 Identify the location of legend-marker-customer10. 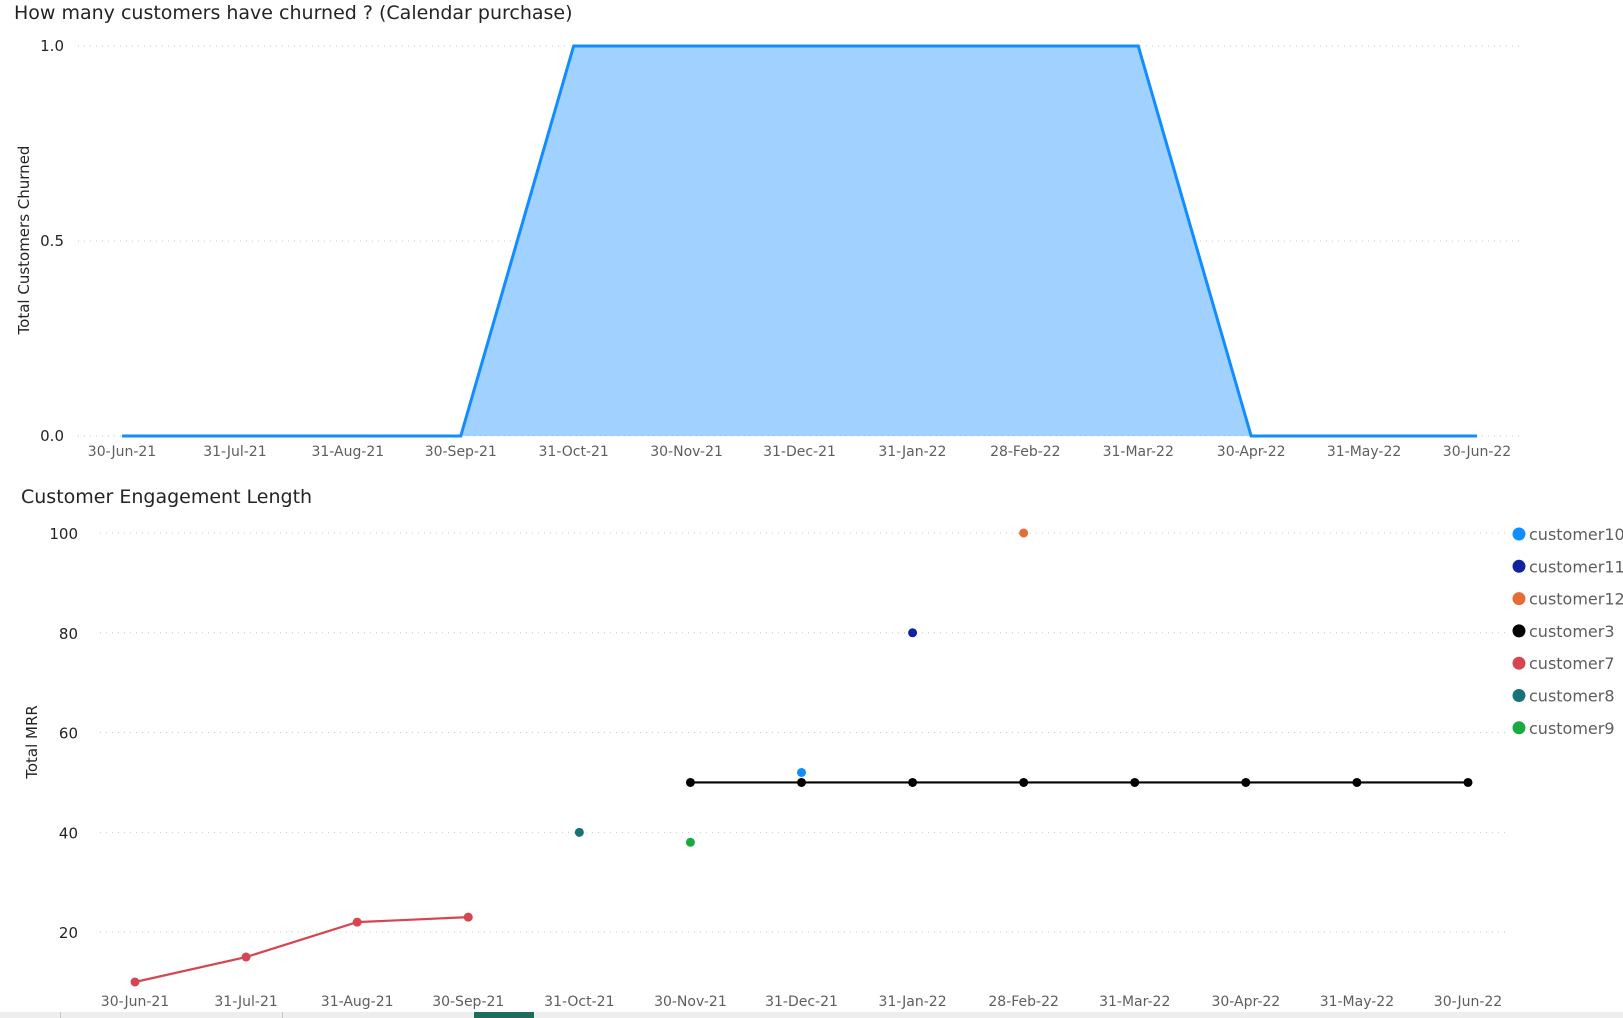
(1519, 534).